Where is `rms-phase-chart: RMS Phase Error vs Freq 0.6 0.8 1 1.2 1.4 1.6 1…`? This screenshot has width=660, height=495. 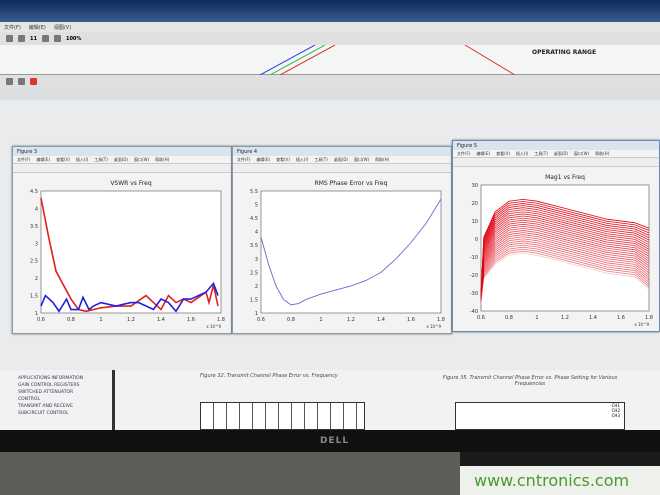 rms-phase-chart: RMS Phase Error vs Freq 0.6 0.8 1 1.2 1.4 1.6 1… is located at coordinates (347, 254).